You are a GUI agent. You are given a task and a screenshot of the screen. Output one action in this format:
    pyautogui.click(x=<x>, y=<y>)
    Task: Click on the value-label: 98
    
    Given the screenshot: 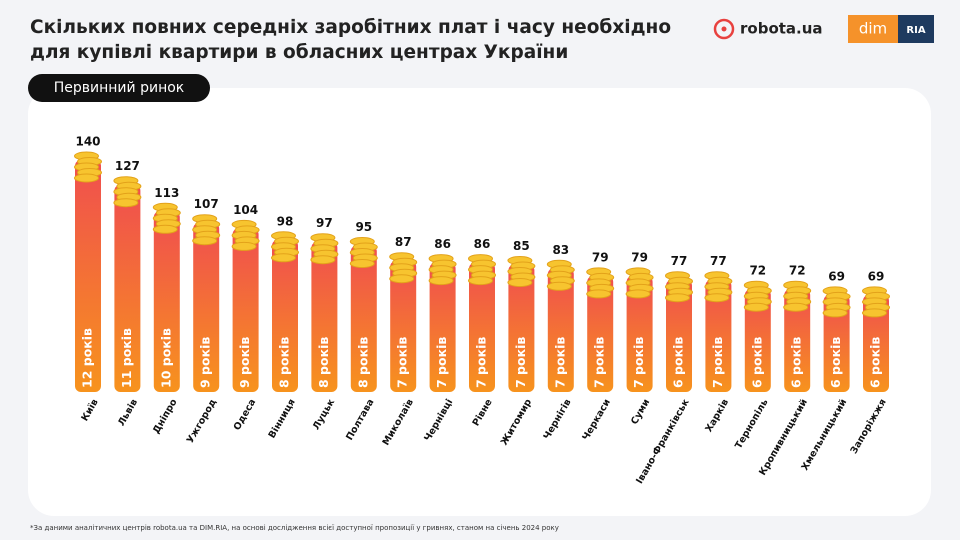 What is the action you would take?
    pyautogui.click(x=285, y=221)
    